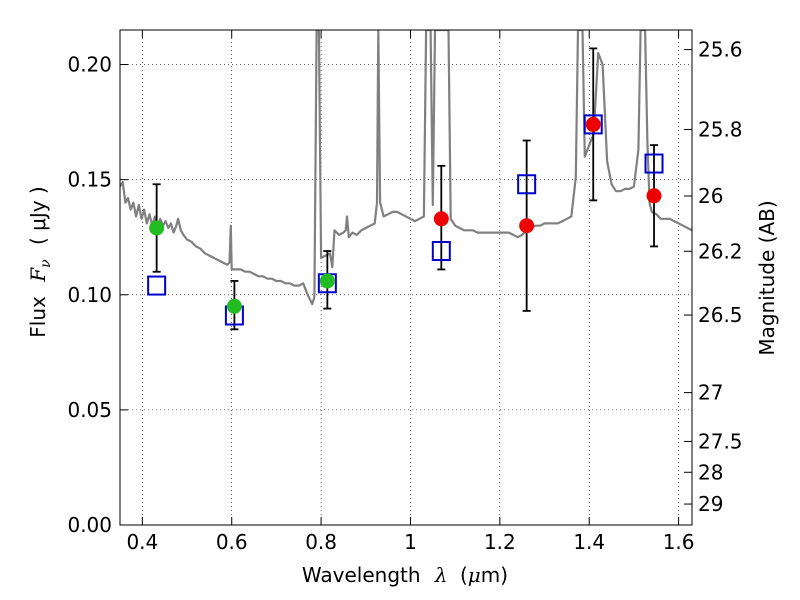  Describe the element at coordinates (720, 251) in the screenshot. I see `y2-tick-label-3: 26.2` at that location.